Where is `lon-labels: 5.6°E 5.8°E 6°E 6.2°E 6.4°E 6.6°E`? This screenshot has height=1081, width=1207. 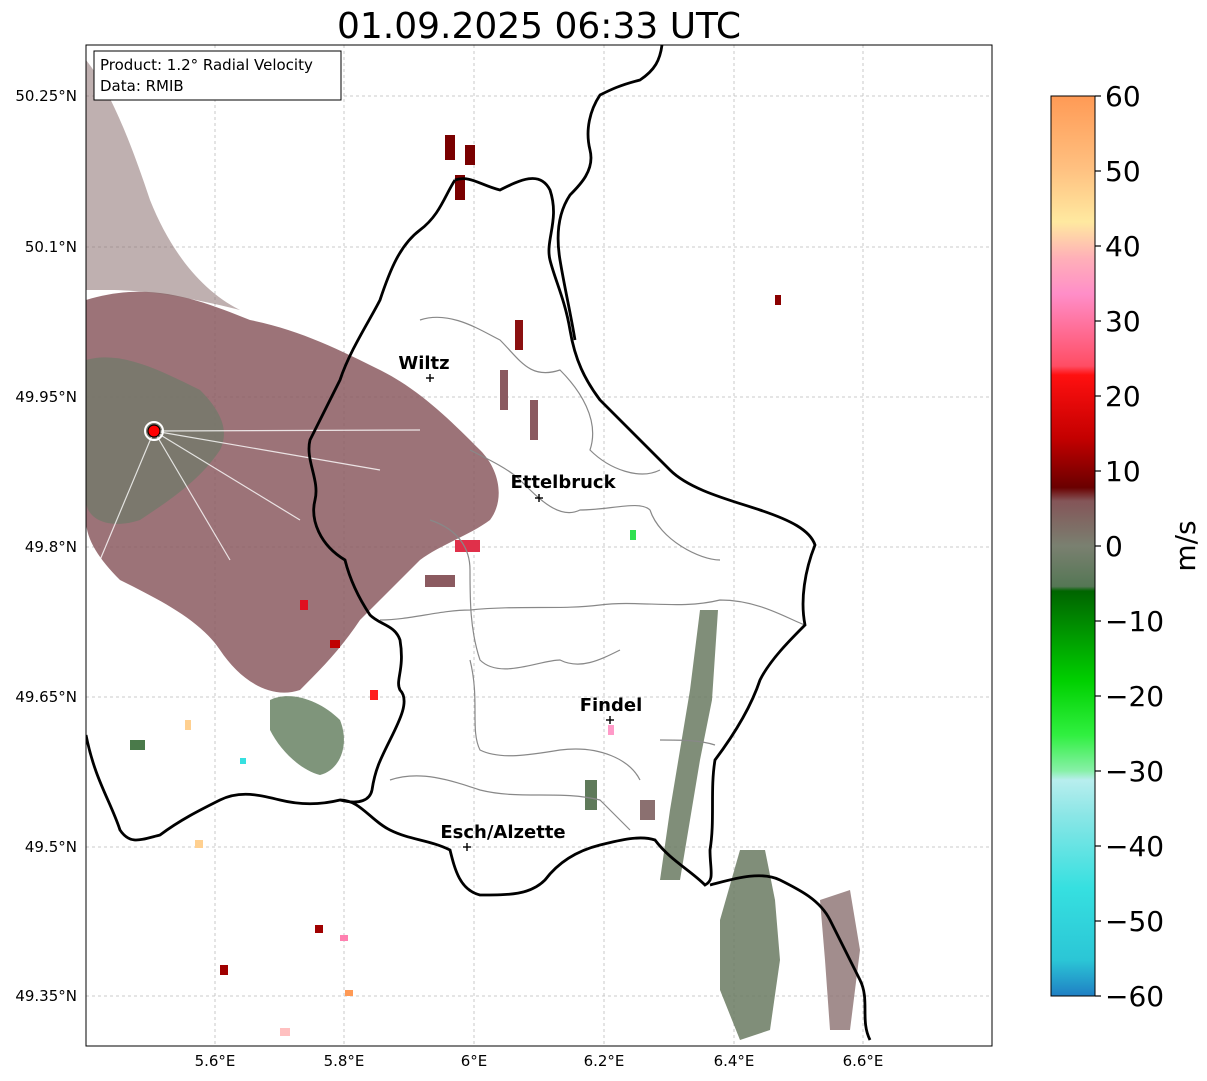
lon-labels: 5.6°E 5.8°E 6°E 6.2°E 6.4°E 6.6°E is located at coordinates (539, 1061).